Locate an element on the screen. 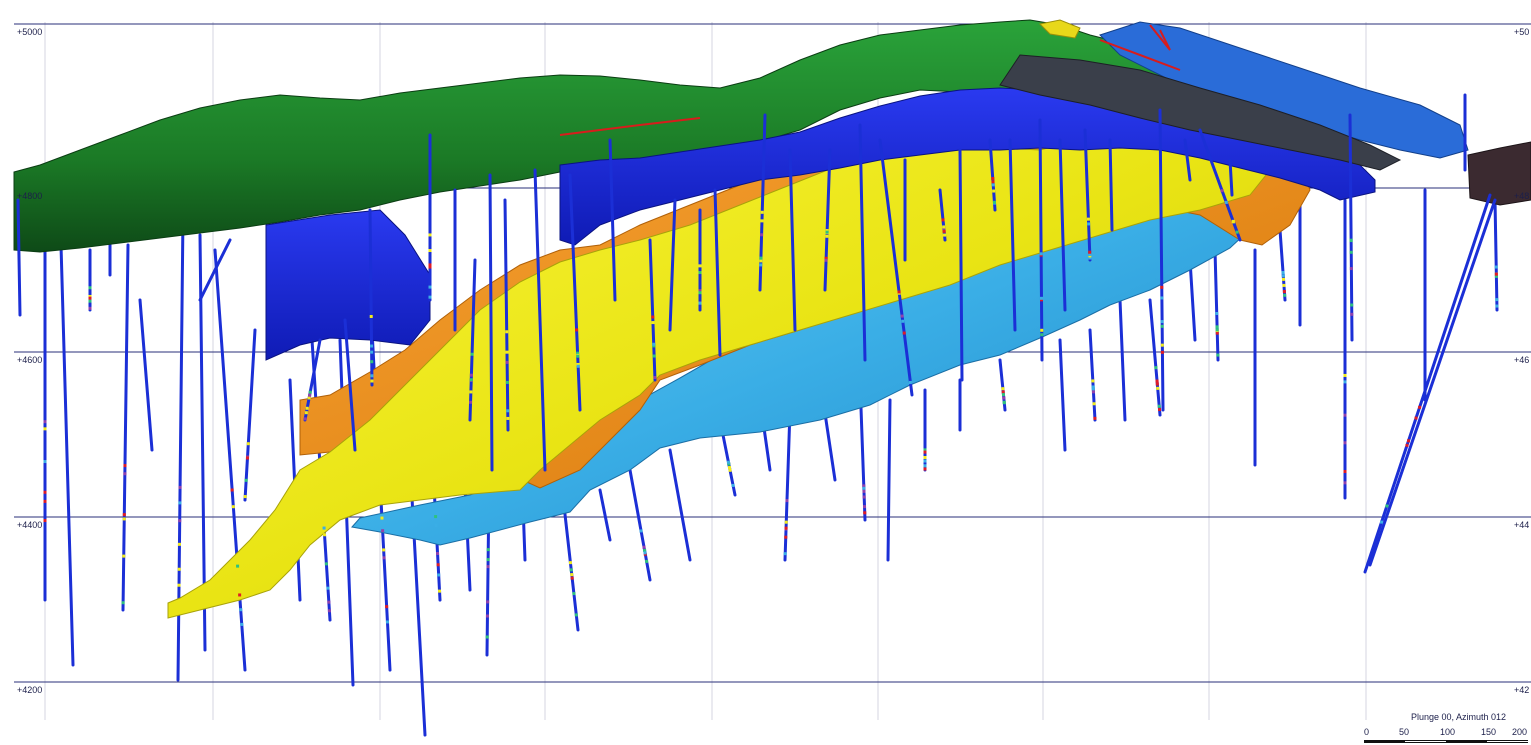 This screenshot has height=745, width=1531. elevation-label-left: +4200 is located at coordinates (30, 690).